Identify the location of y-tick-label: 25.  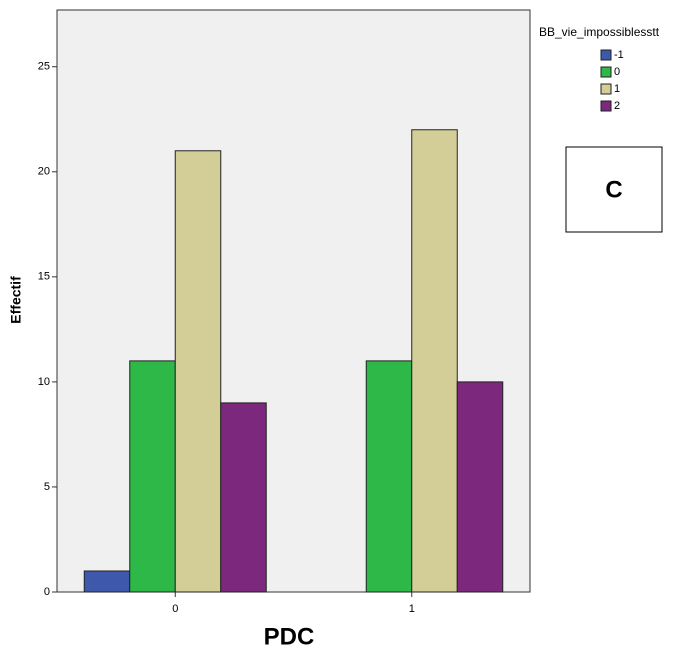
(44, 67).